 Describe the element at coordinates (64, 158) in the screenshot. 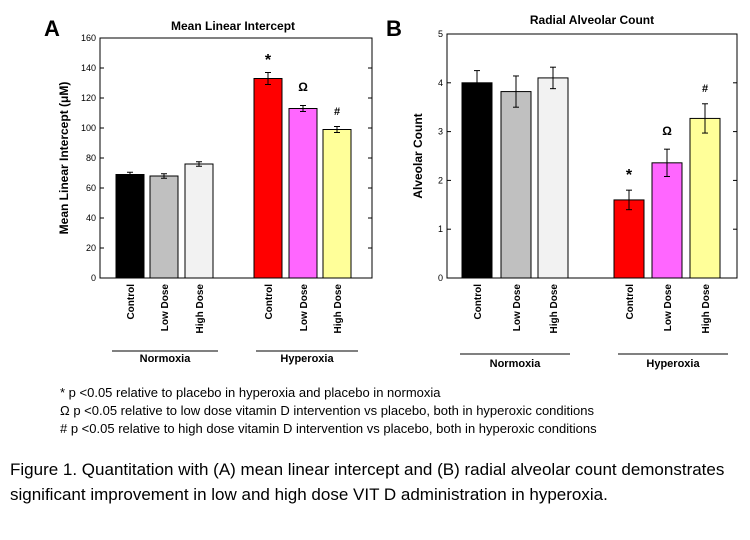

I see `y-axis-label: Mean Linear Intercept (μM)` at that location.